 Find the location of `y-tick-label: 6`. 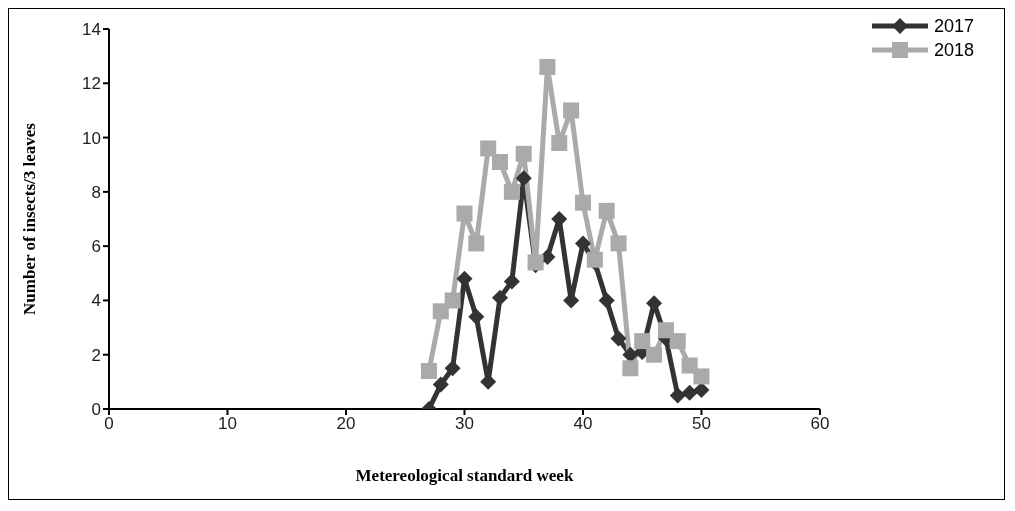

y-tick-label: 6 is located at coordinates (96, 247).